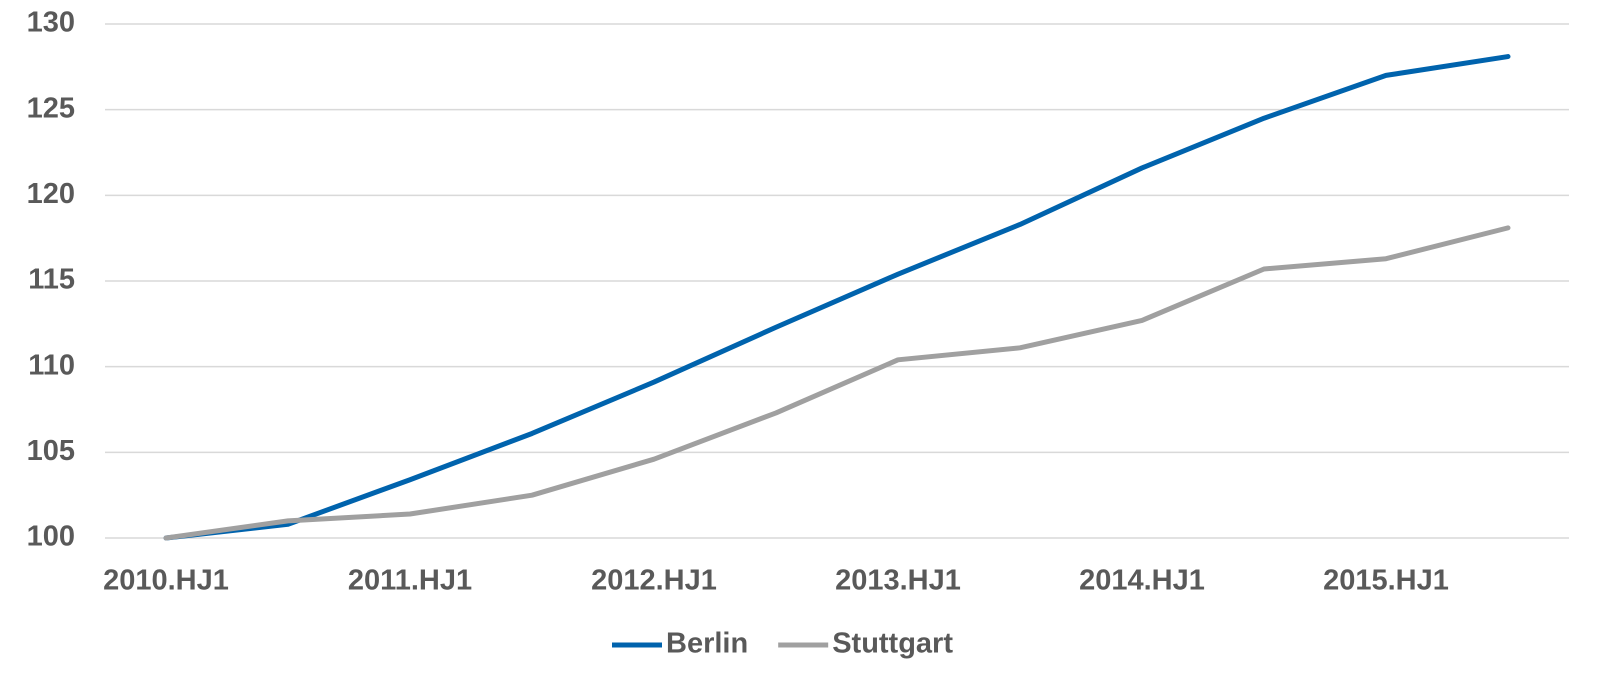  What do you see at coordinates (51, 451) in the screenshot?
I see `y-tick-label: 105` at bounding box center [51, 451].